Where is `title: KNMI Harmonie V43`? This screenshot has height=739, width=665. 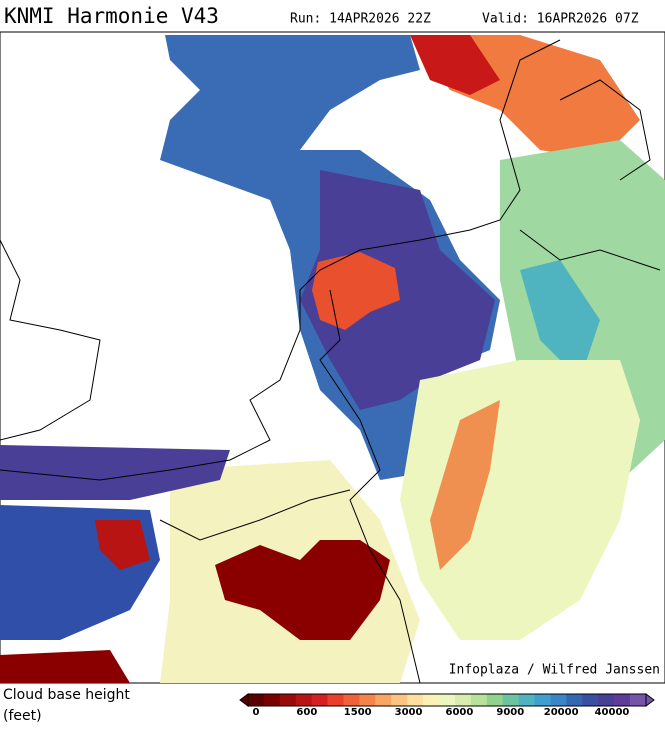
title: KNMI Harmonie V43 is located at coordinates (111, 16).